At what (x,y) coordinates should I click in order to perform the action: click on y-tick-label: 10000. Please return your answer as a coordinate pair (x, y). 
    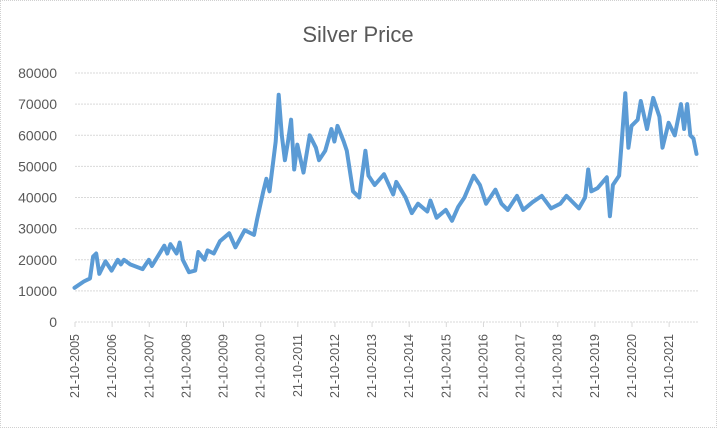
    Looking at the image, I should click on (37, 291).